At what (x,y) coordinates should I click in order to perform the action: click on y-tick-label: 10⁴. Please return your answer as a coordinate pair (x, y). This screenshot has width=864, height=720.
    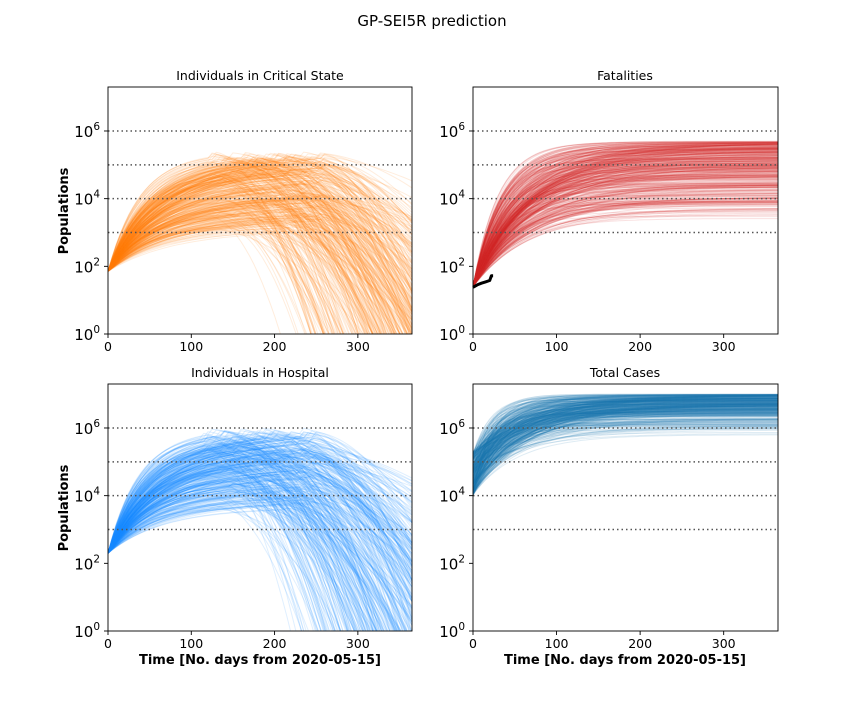
    Looking at the image, I should click on (452, 199).